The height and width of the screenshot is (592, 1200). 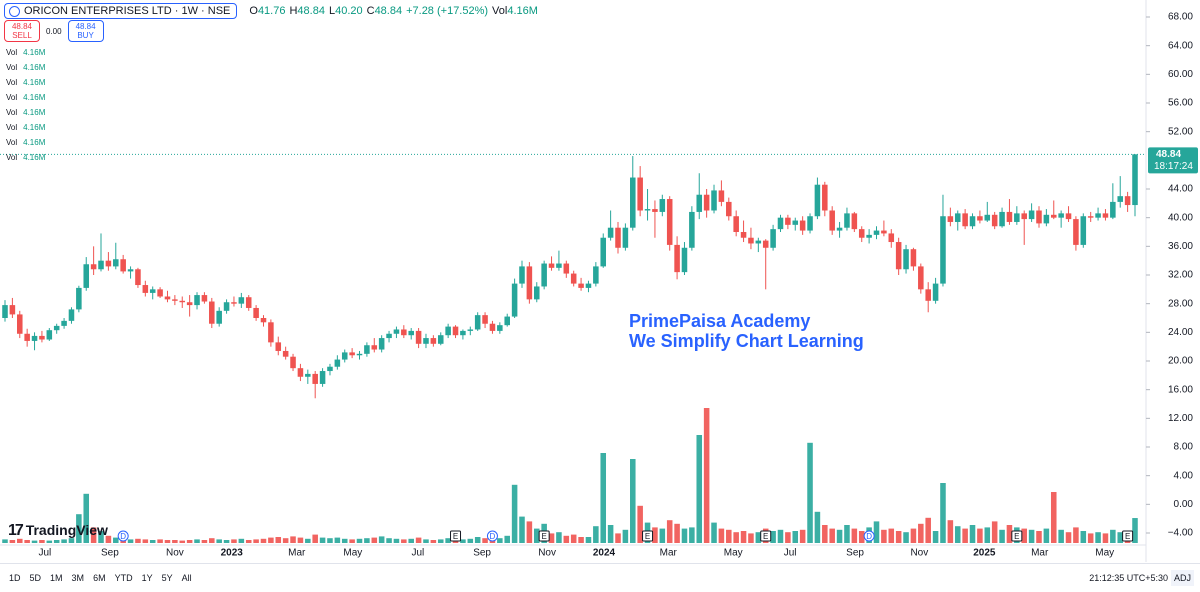 What do you see at coordinates (85, 35) in the screenshot?
I see `buy-label: BUY` at bounding box center [85, 35].